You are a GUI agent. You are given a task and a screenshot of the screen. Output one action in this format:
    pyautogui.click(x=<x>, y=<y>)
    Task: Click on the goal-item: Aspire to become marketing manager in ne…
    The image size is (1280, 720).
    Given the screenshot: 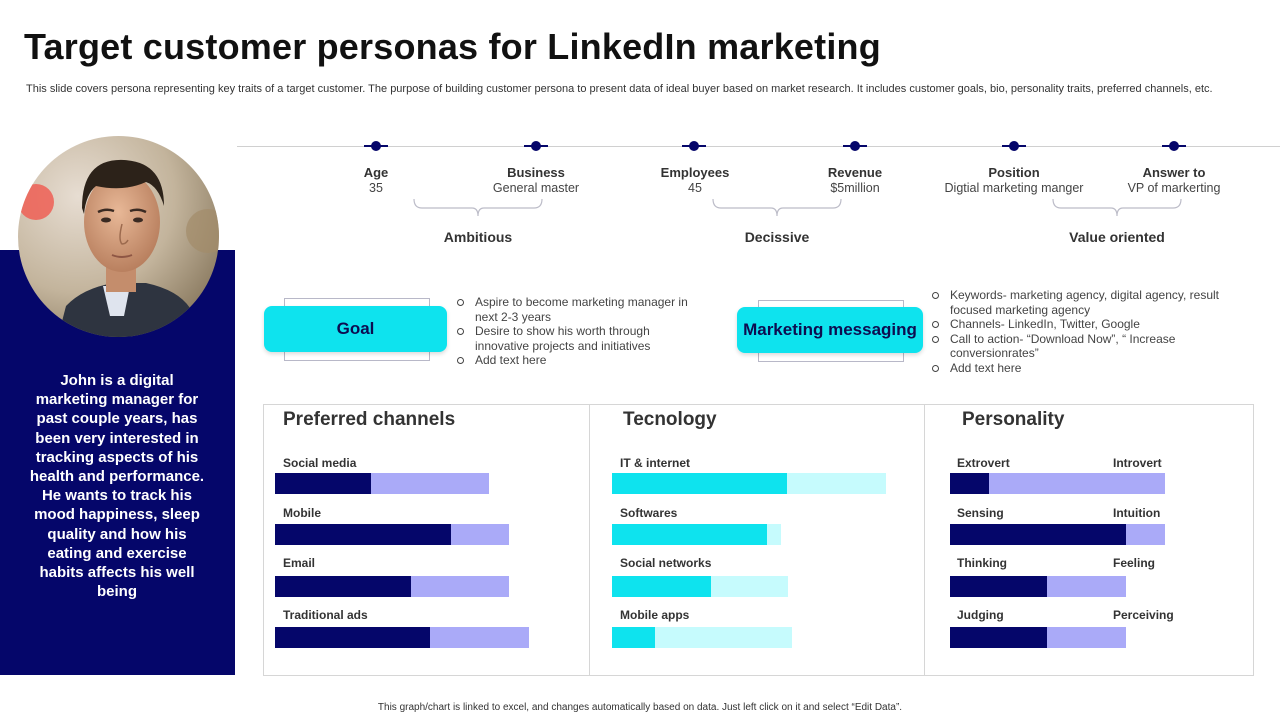 What is the action you would take?
    pyautogui.click(x=578, y=309)
    